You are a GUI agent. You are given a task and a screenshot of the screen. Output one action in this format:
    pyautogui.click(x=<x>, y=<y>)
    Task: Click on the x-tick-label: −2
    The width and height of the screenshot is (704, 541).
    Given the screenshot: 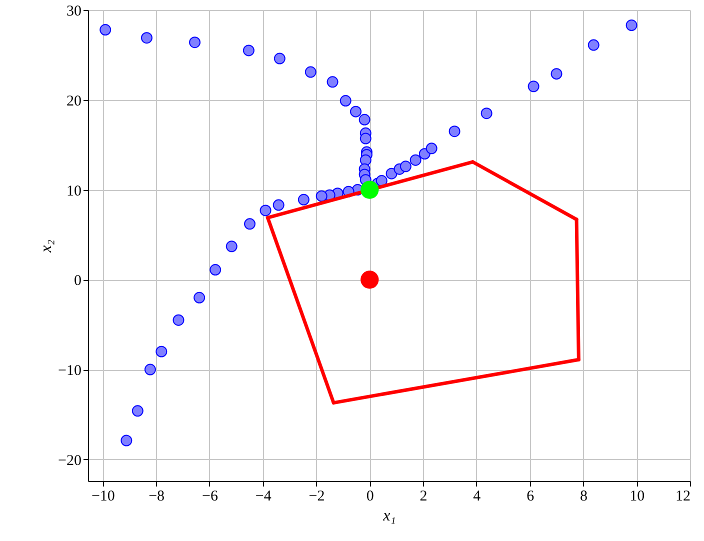 What is the action you would take?
    pyautogui.click(x=316, y=496)
    